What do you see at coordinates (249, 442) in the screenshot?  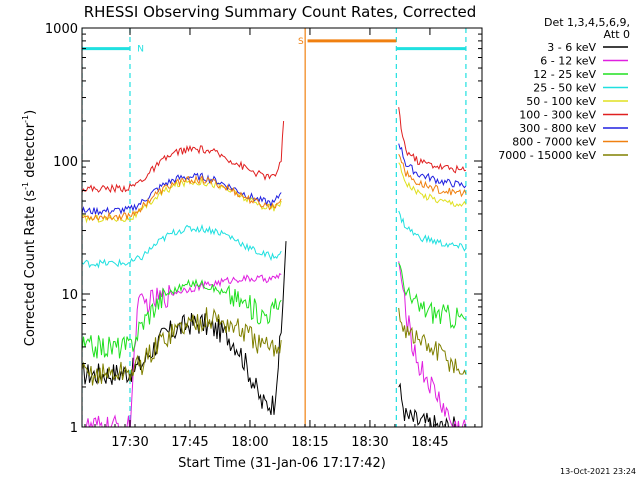 I see `x-tick-label-2: 18:00` at bounding box center [249, 442].